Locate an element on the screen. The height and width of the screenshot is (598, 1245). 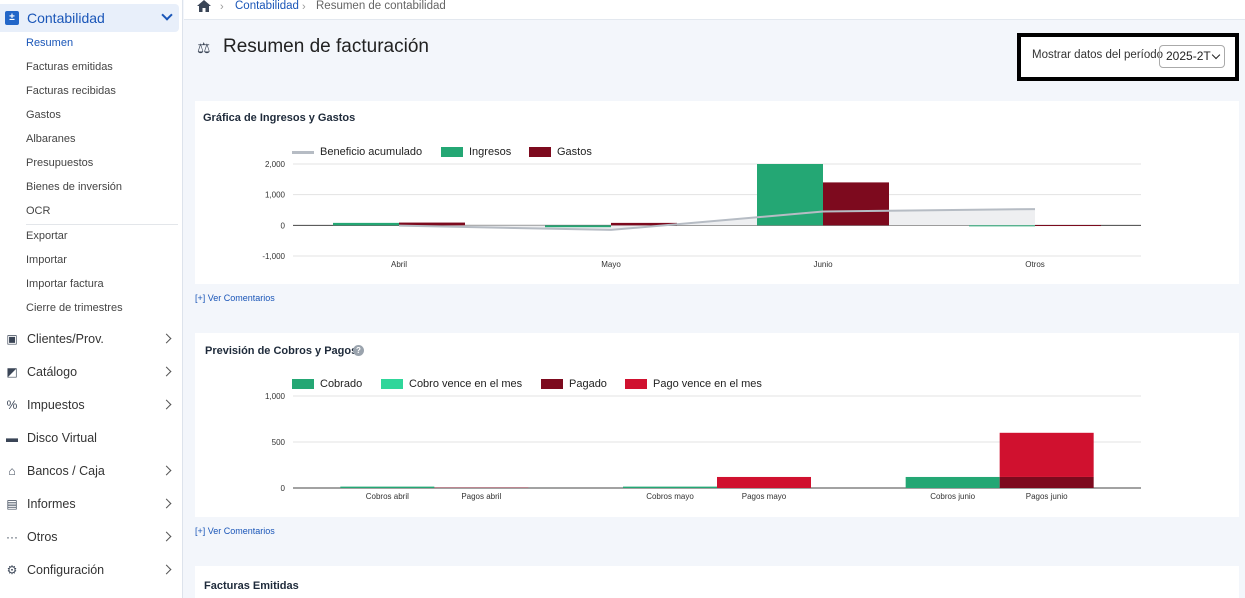
home-icon is located at coordinates (204, 6).